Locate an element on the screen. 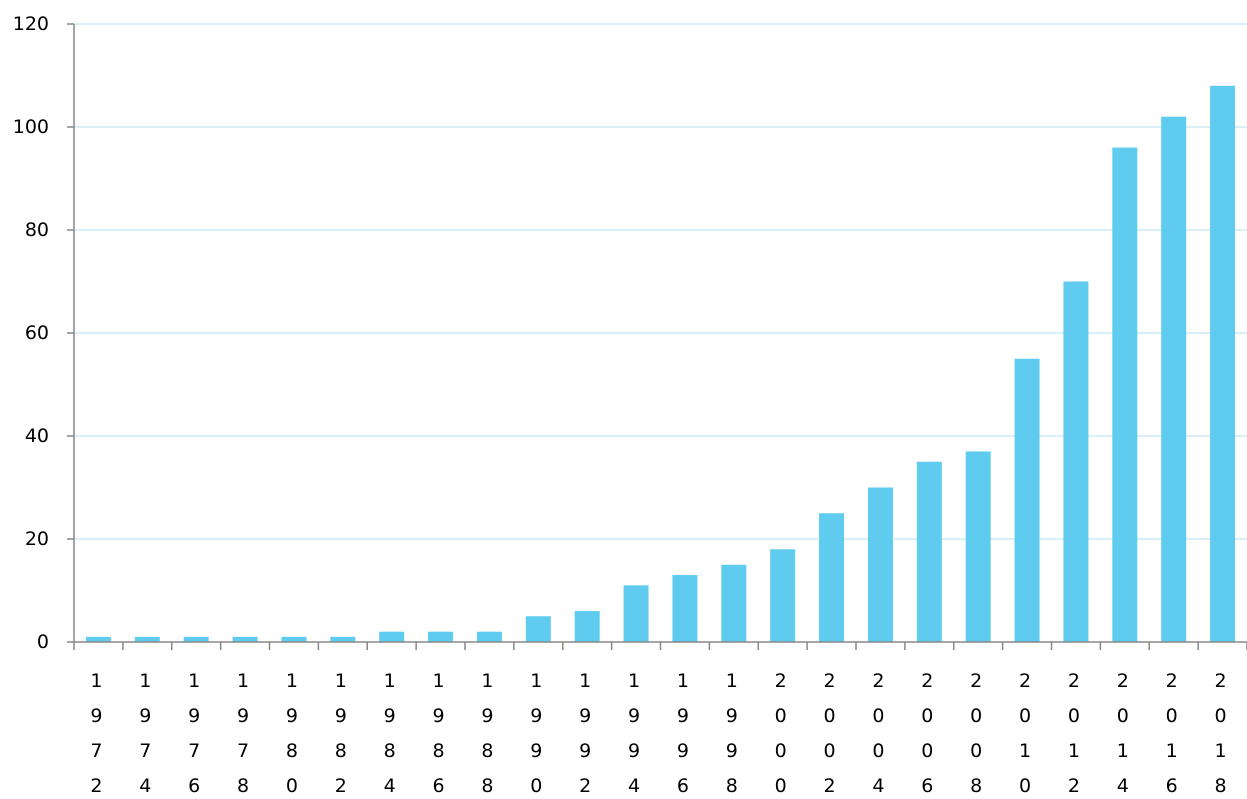 The image size is (1247, 799). y-tick-label: 100 is located at coordinates (31, 127).